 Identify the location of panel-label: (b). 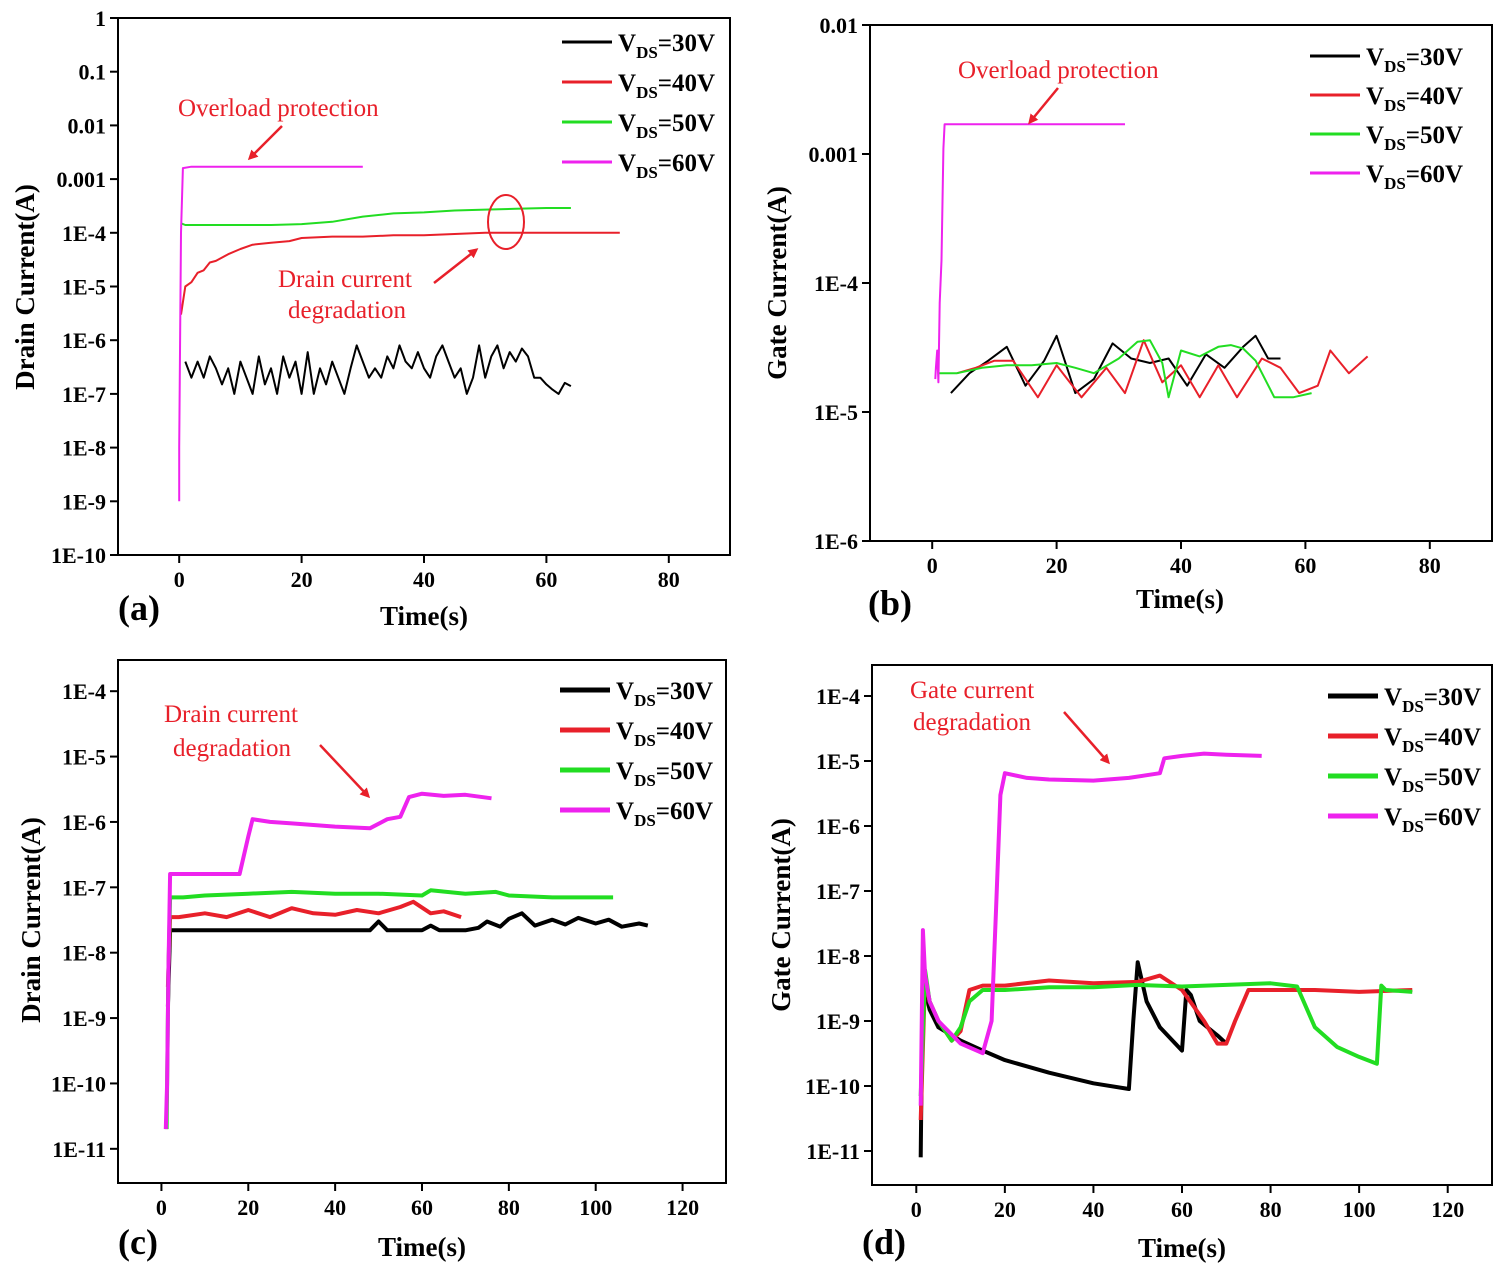
(890, 603).